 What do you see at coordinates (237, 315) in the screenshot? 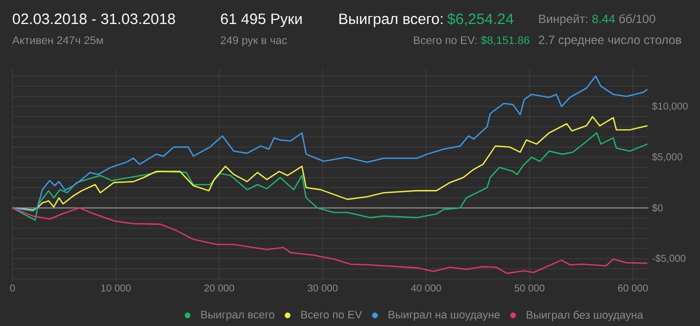
I see `legend-label: Выиграл всего` at bounding box center [237, 315].